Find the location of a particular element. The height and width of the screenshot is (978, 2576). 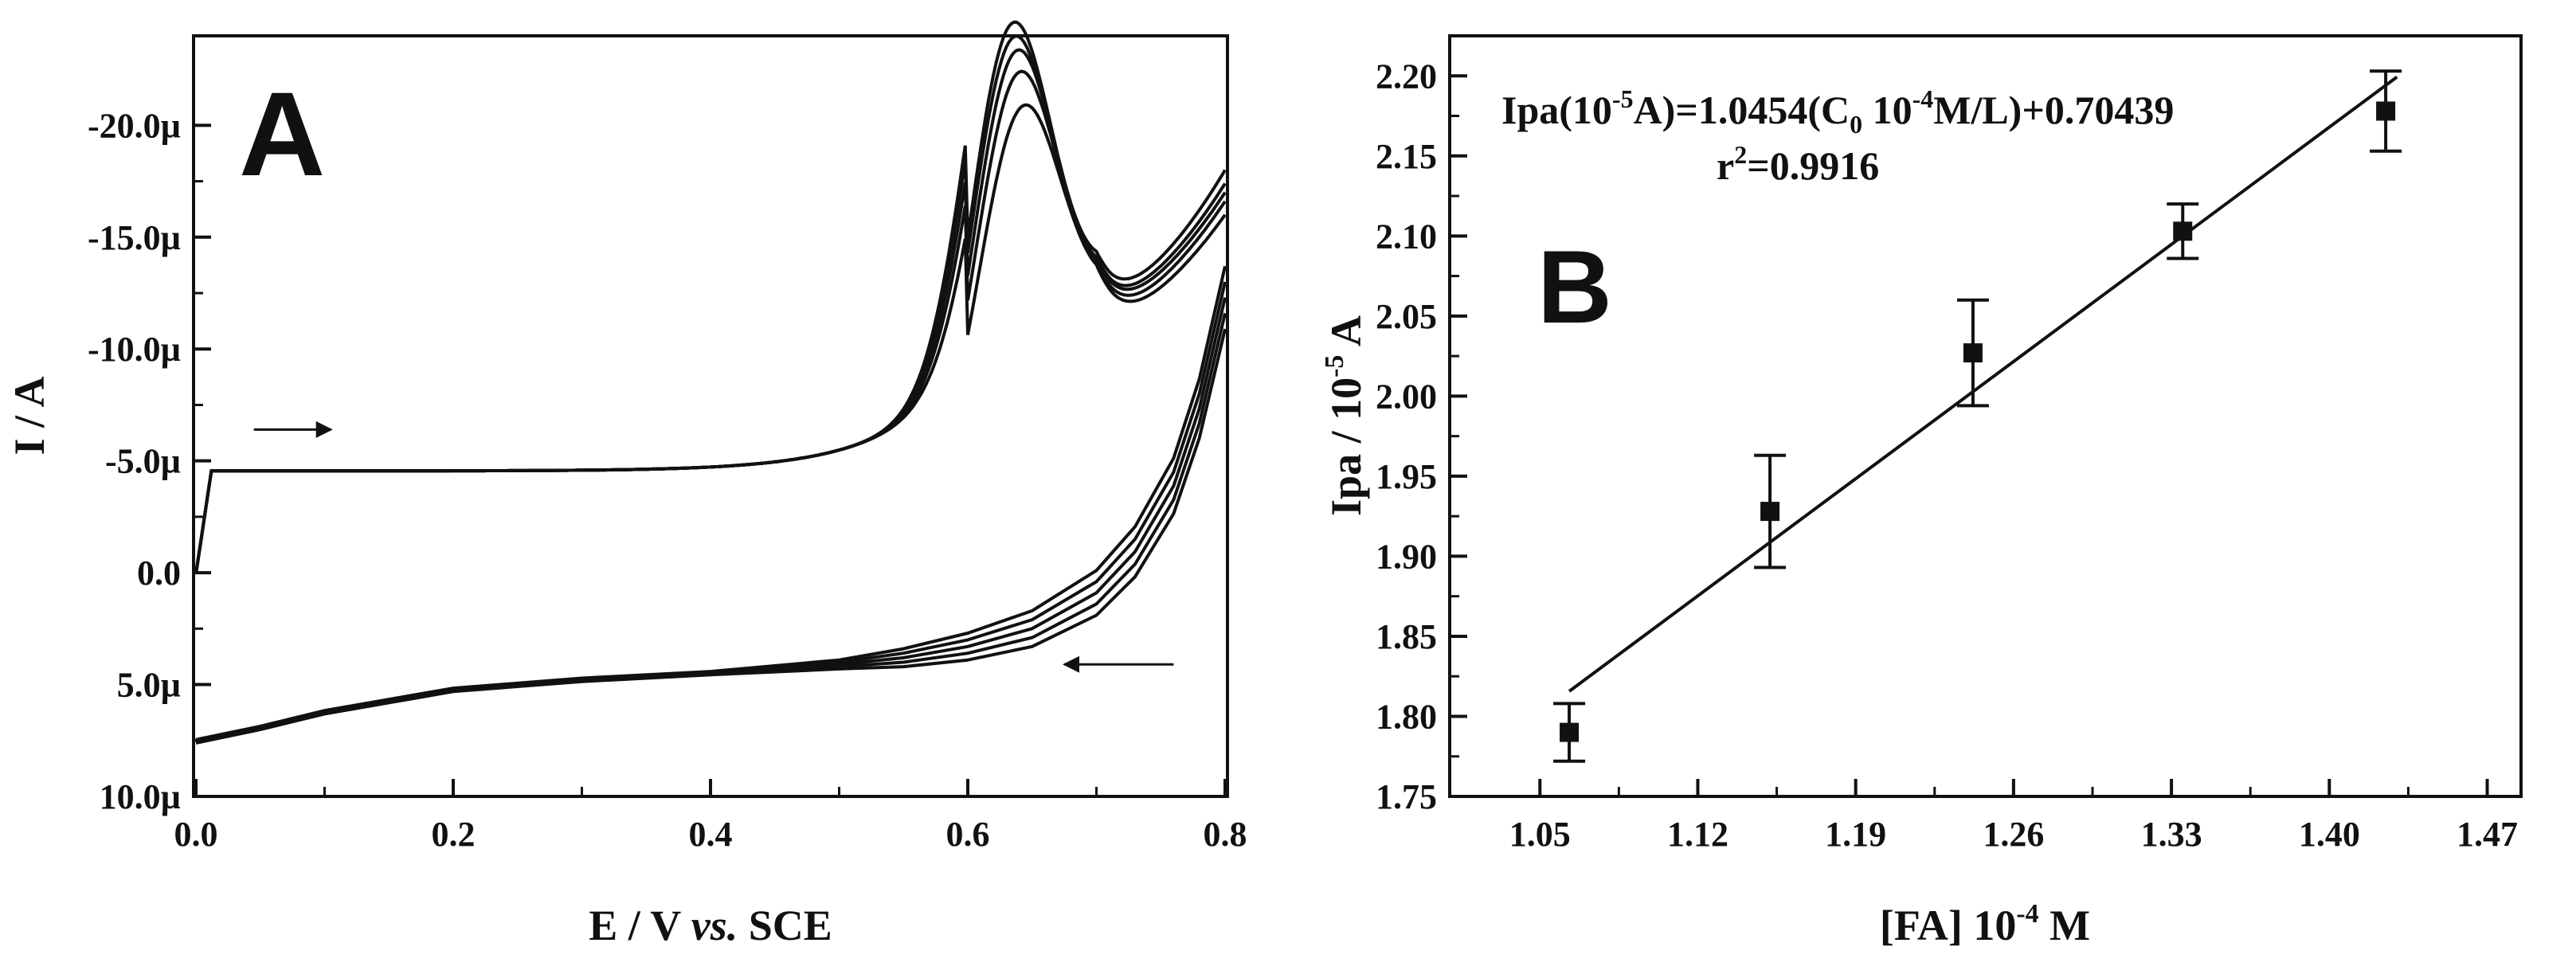

panel-b-y-tick-label: 2.15 is located at coordinates (1406, 156).